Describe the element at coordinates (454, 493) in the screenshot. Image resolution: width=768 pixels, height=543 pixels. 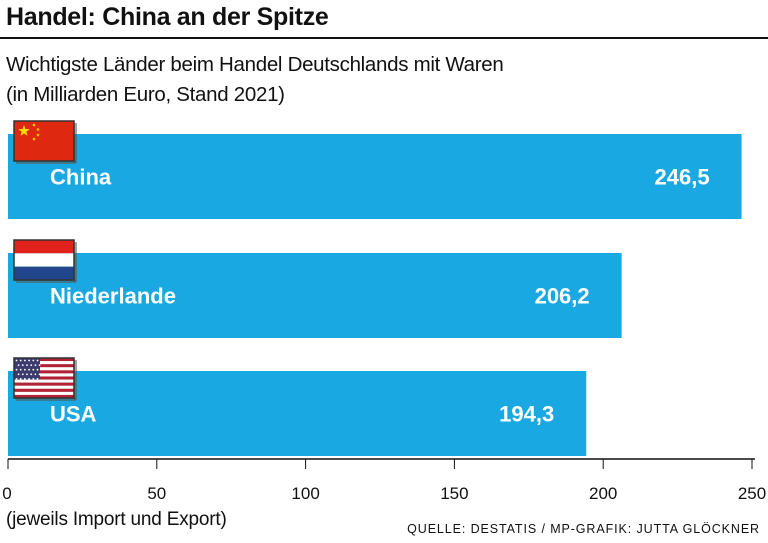
I see `x-tick-label: 150` at that location.